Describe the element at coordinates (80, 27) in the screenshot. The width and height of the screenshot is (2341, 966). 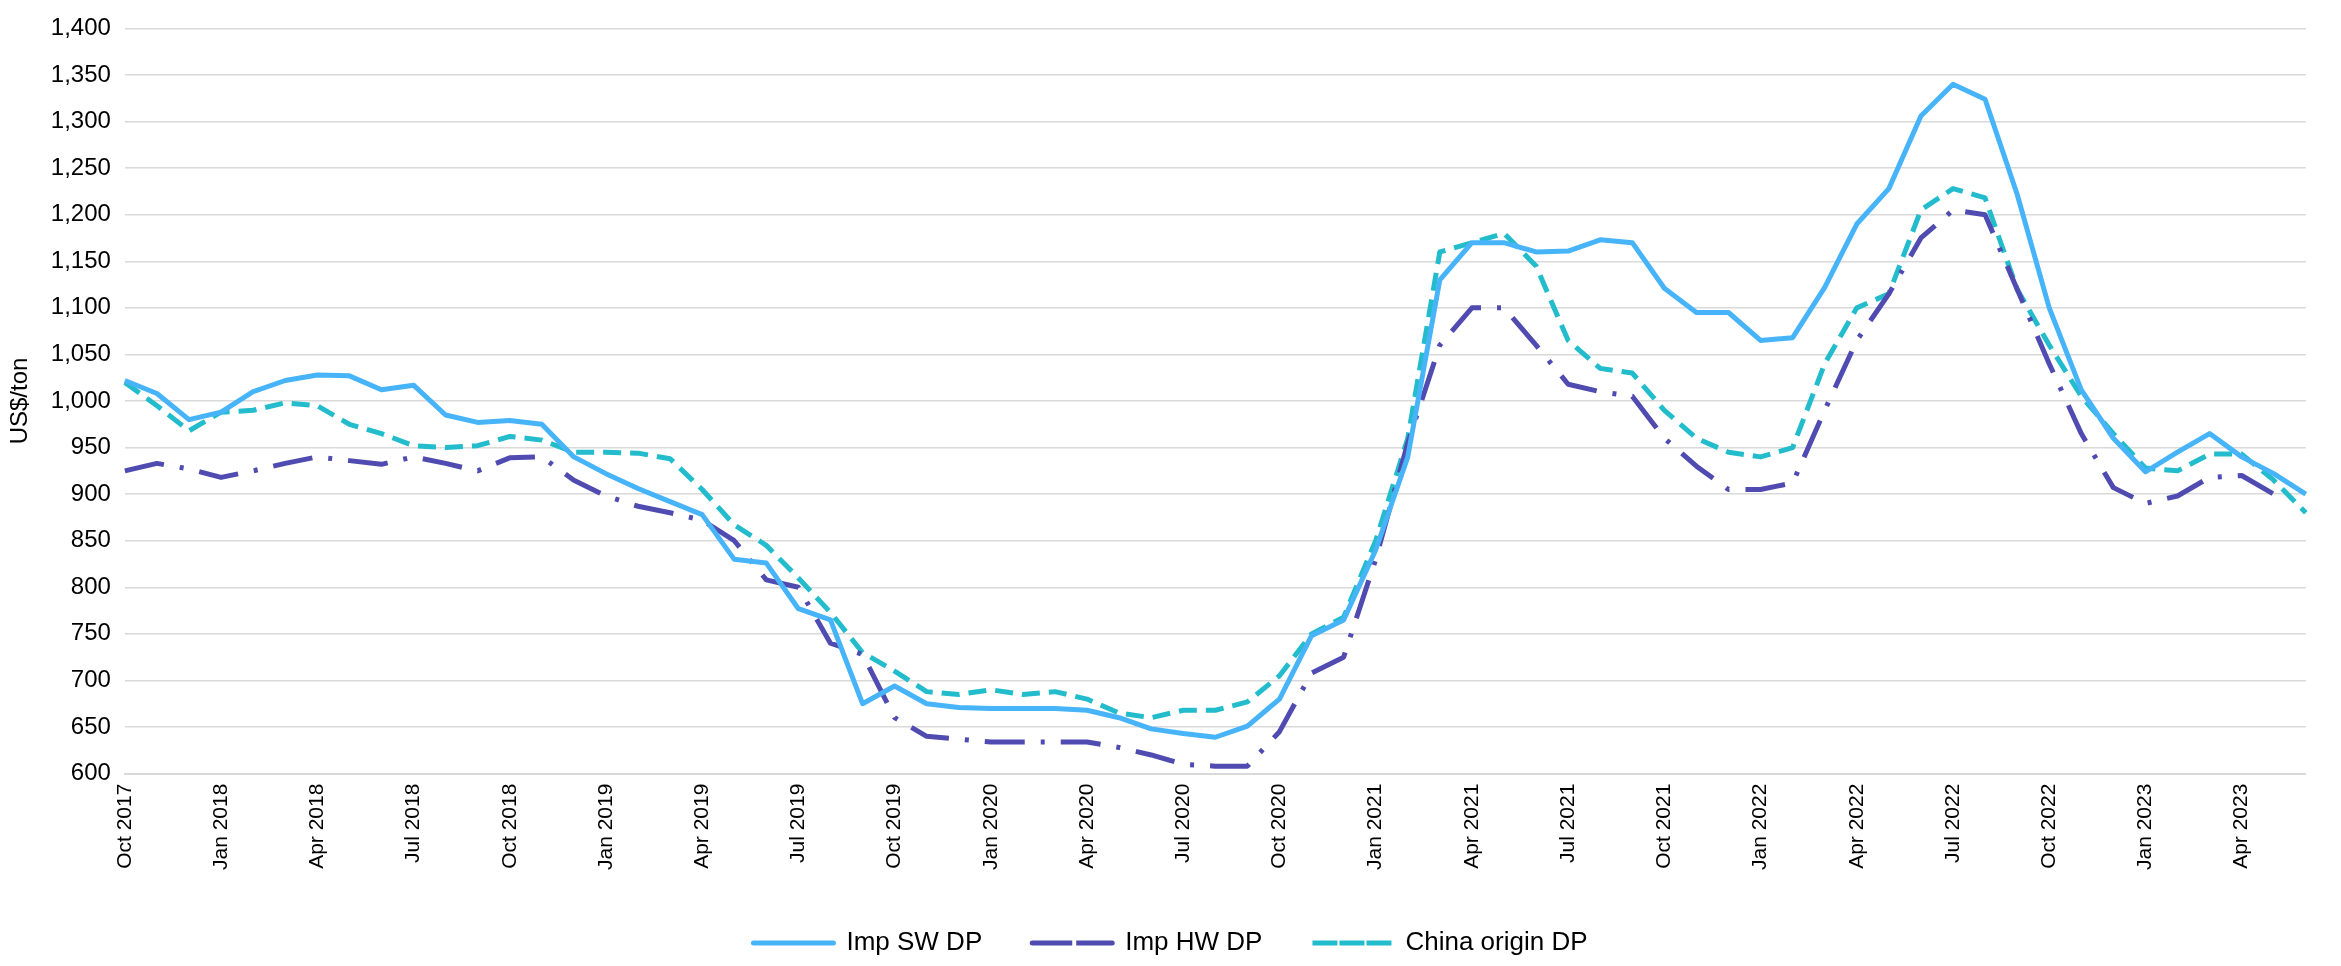
I see `y-tick-label: 1,400` at that location.